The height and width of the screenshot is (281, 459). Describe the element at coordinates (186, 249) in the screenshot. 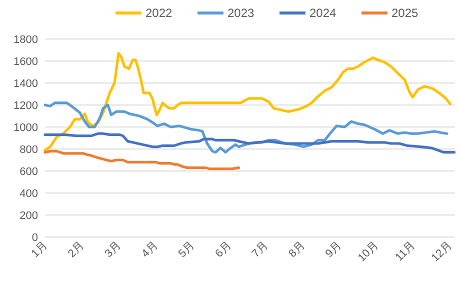

I see `x-tick-label: 5月` at that location.